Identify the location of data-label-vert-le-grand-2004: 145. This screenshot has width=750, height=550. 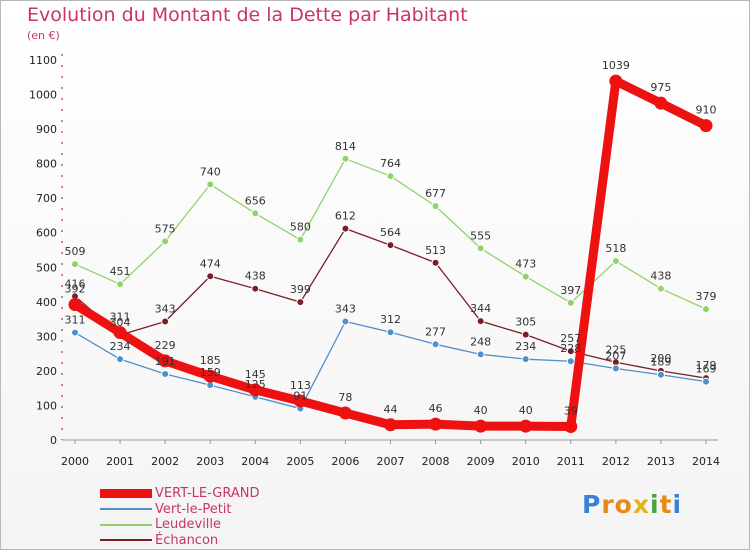
(255, 374).